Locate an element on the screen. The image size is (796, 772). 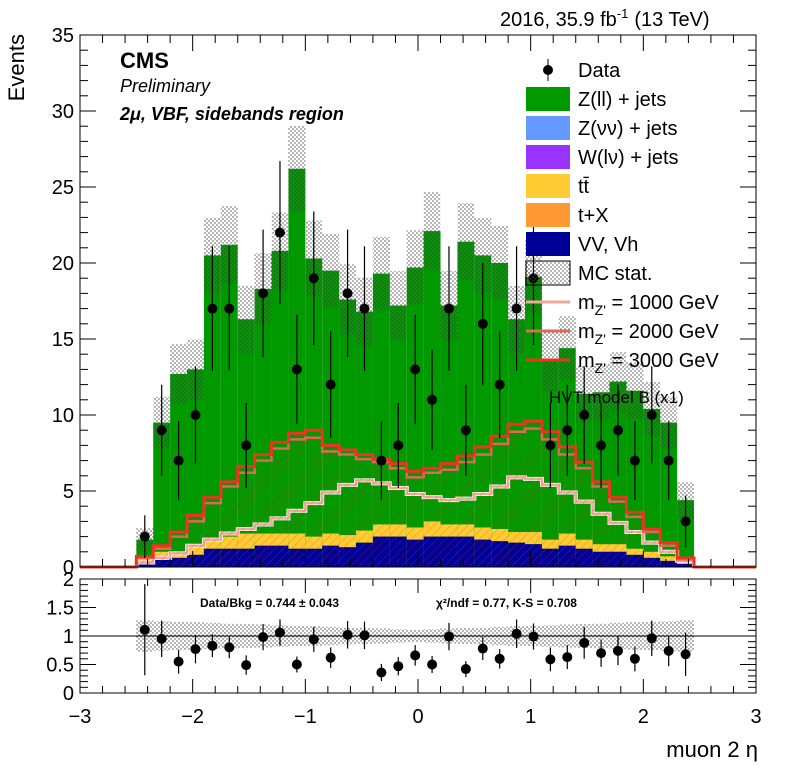
y-tick-label: 0 is located at coordinates (68, 568).